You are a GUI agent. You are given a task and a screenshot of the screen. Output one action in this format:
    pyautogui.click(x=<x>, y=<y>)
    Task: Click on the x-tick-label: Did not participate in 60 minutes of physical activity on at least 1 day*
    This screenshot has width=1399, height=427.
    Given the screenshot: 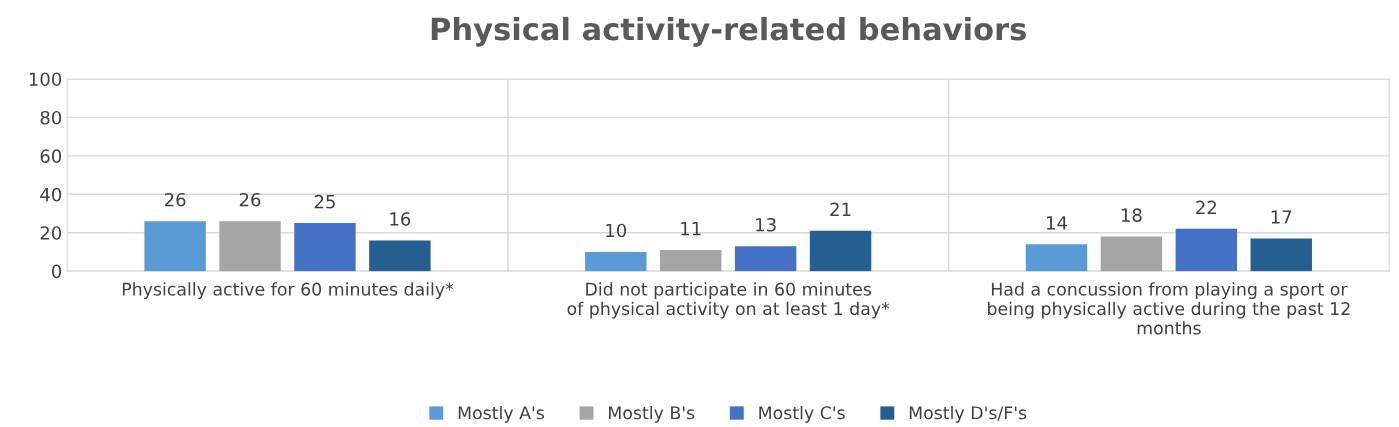 What is the action you would take?
    pyautogui.click(x=728, y=300)
    